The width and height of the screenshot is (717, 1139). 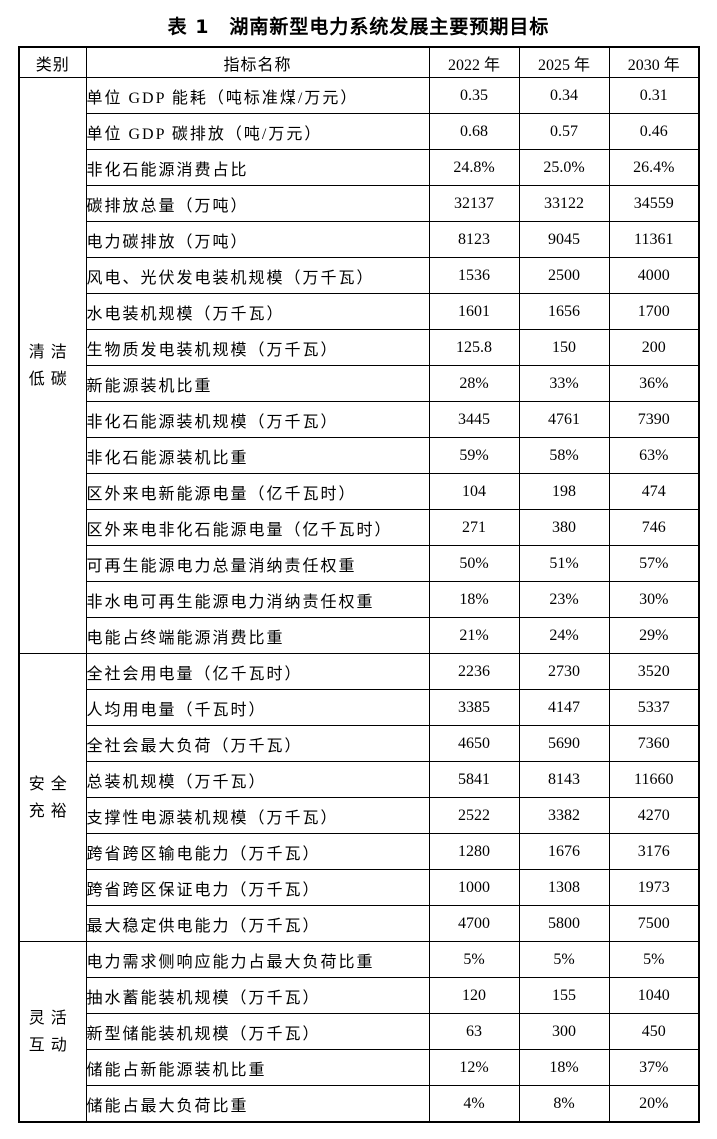 What do you see at coordinates (359, 275) in the screenshot?
I see `table-row: 风电、光伏发电装机规模（万千瓦） 1536 2500 4000` at bounding box center [359, 275].